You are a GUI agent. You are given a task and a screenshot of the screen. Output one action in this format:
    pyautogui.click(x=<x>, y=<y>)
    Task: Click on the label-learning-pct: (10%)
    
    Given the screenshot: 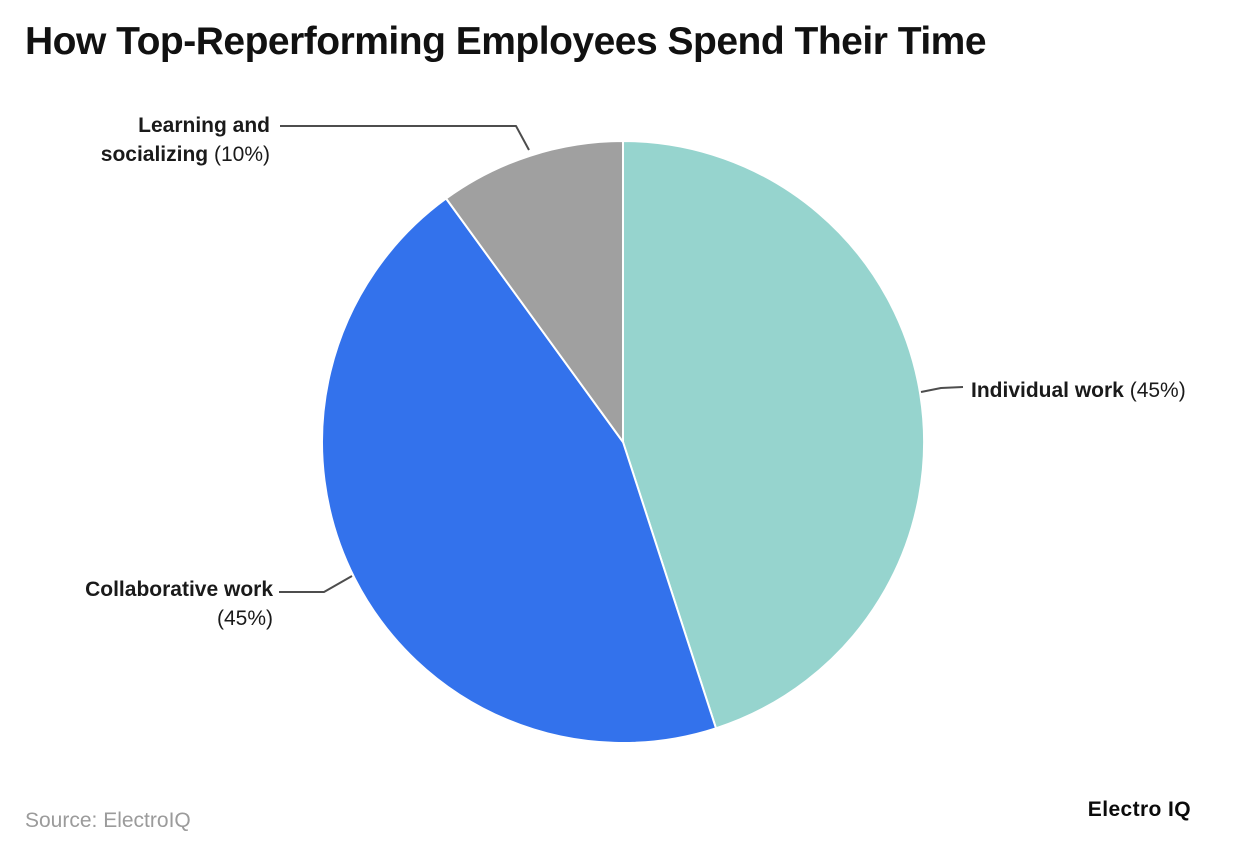 What is the action you would take?
    pyautogui.click(x=241, y=154)
    